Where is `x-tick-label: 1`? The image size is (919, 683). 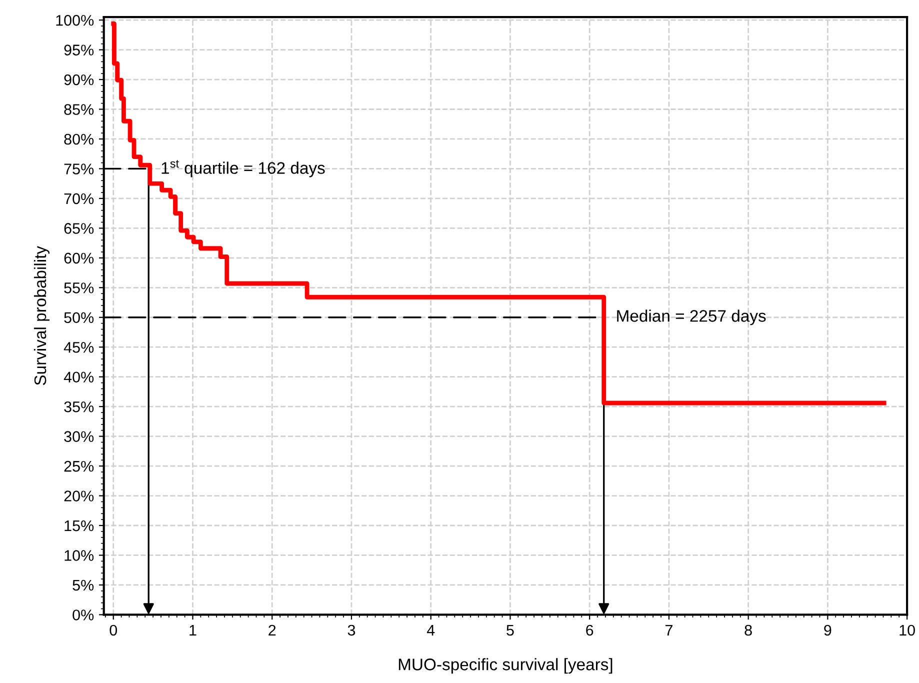 x-tick-label: 1 is located at coordinates (193, 630).